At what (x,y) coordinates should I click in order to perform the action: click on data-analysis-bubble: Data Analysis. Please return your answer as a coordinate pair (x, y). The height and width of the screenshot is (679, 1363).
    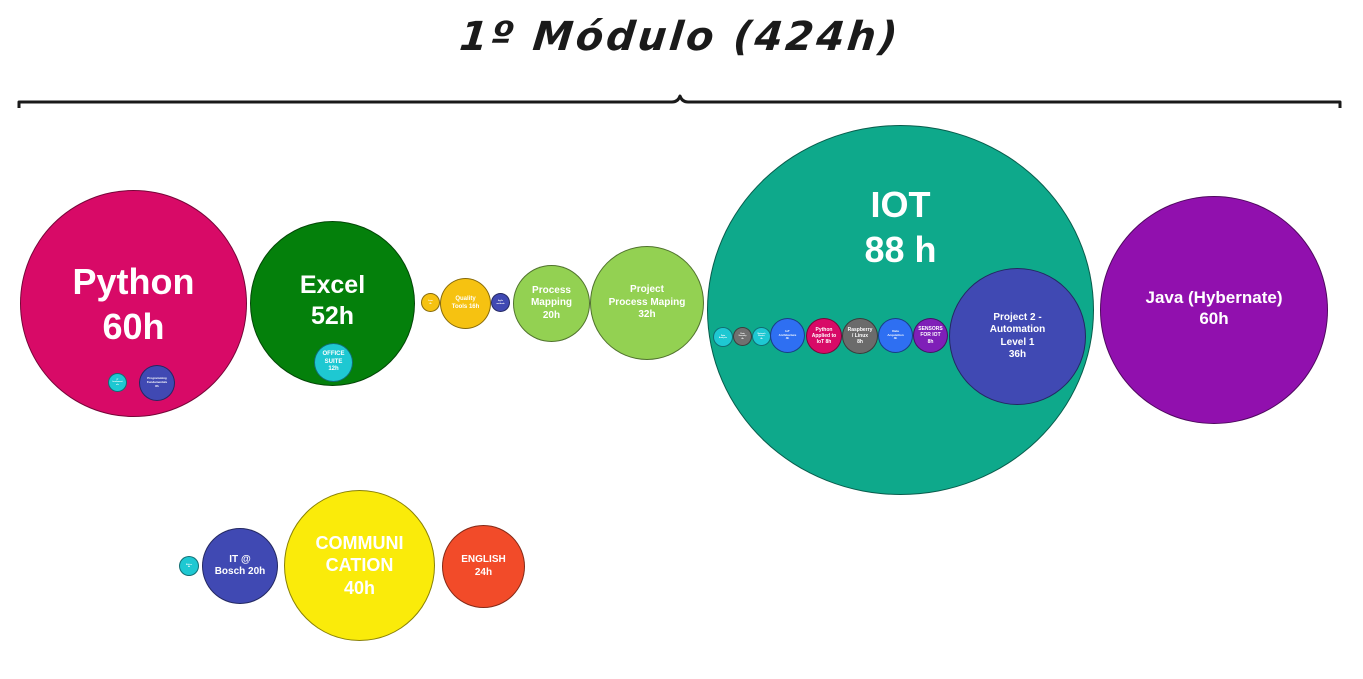
    Looking at the image, I should click on (723, 337).